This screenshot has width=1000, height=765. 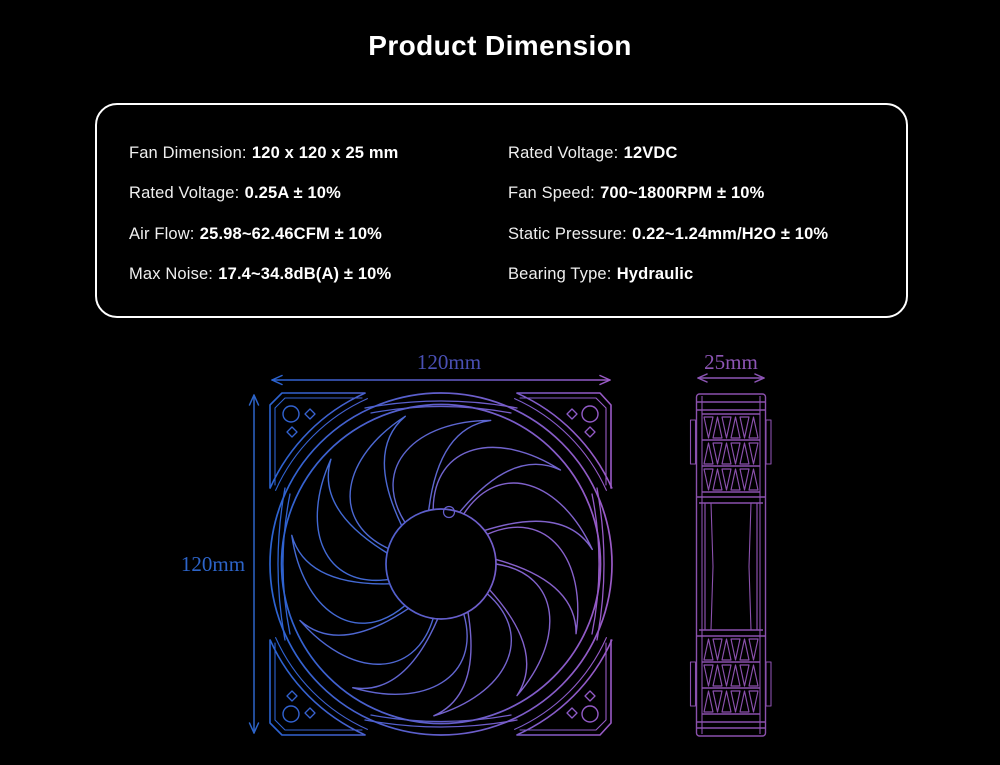 I want to click on spec-row-air-flow: Air Flow: 25.98~62.46CFM ± 10%, so click(x=264, y=234).